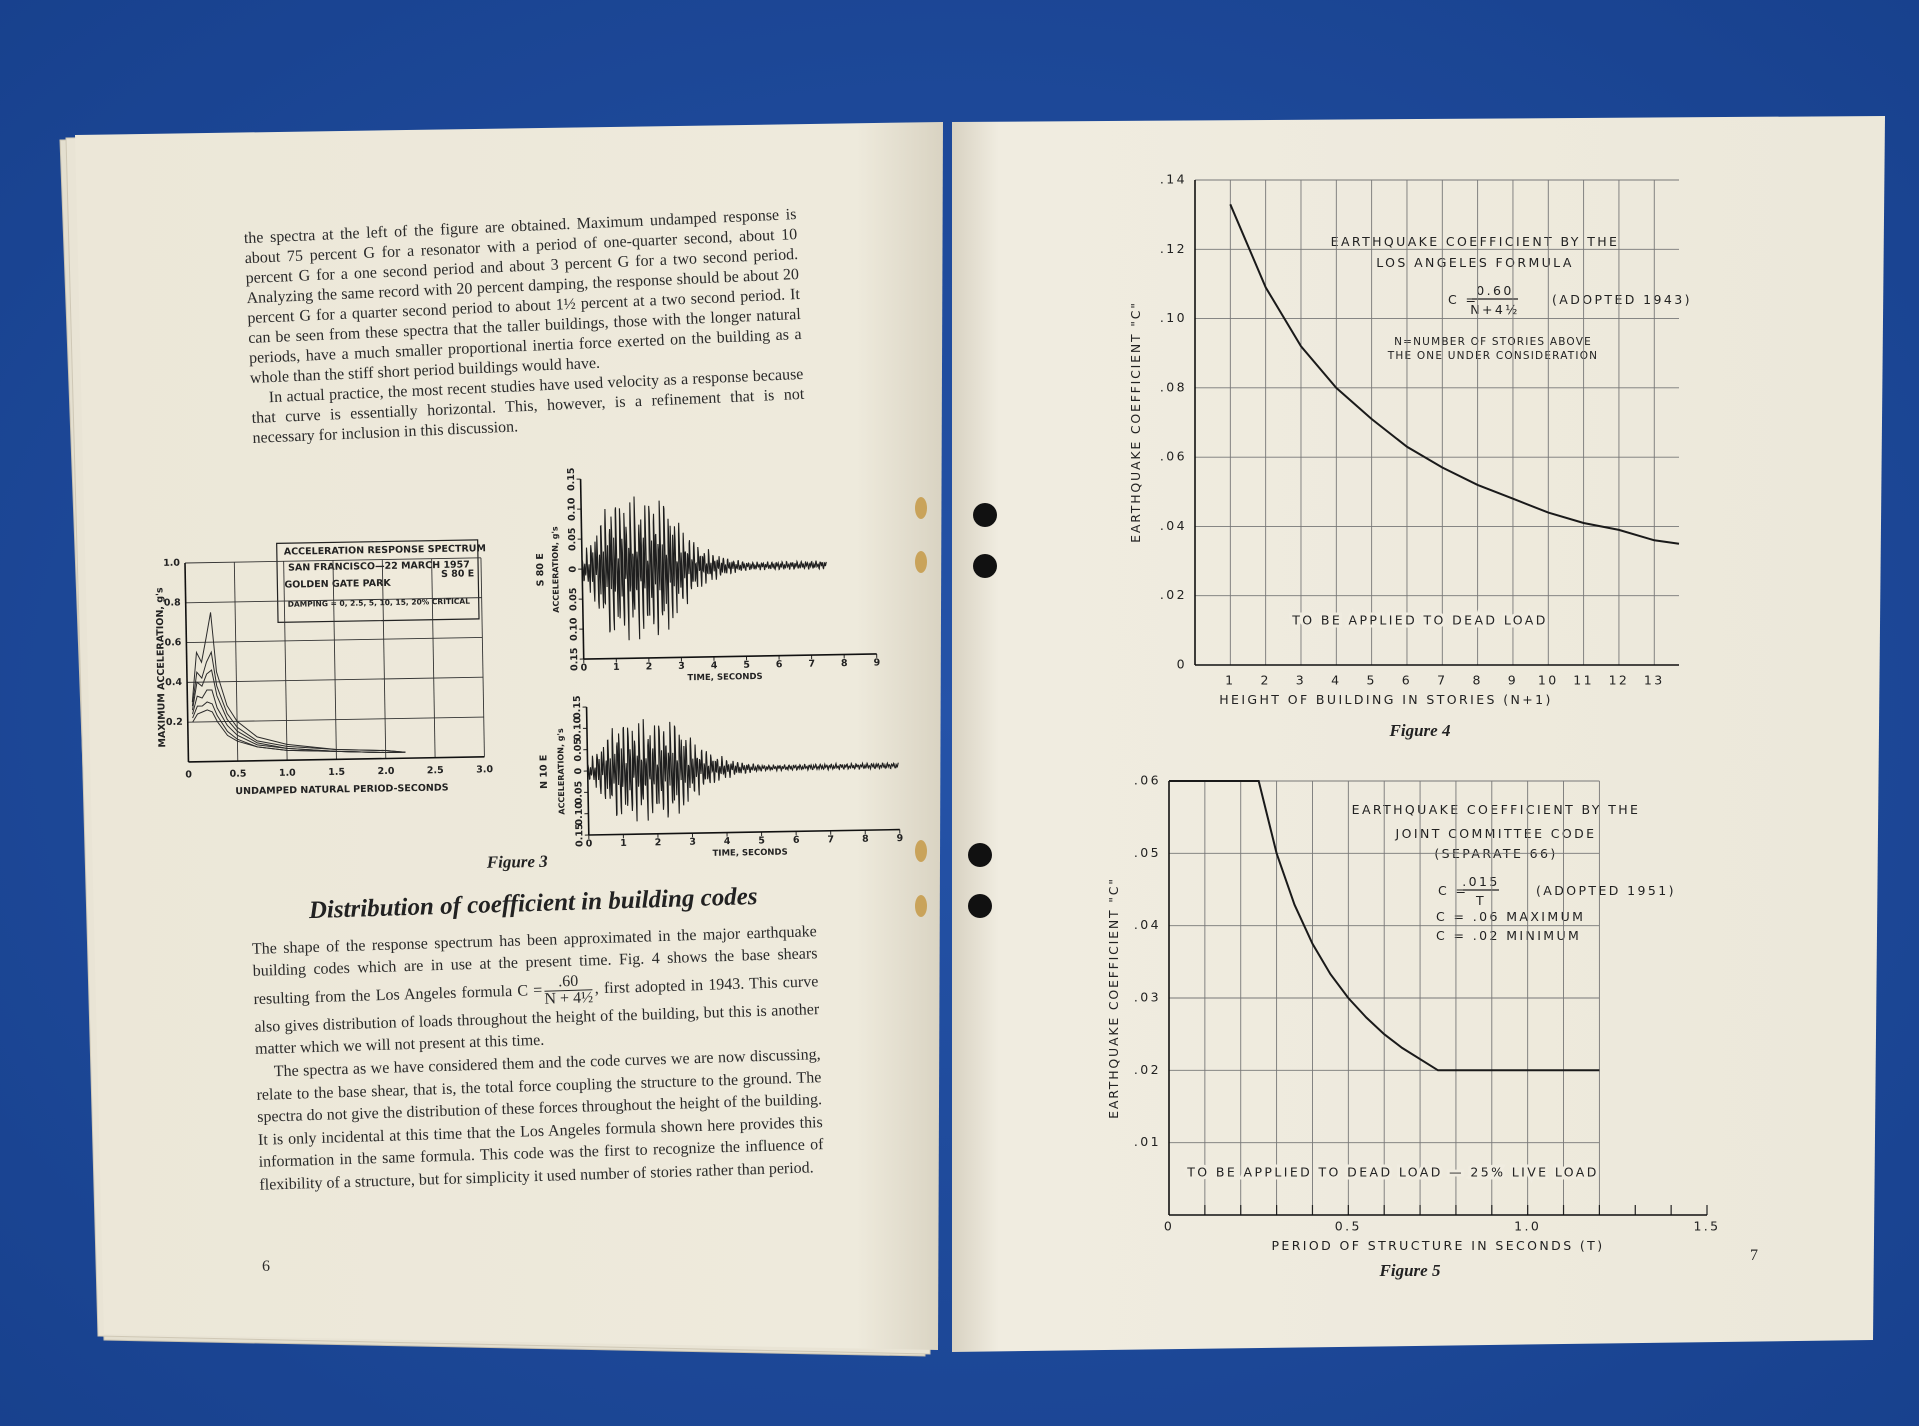 This screenshot has width=1919, height=1426. Describe the element at coordinates (1386, 699) in the screenshot. I see `x-axis-label: HEIGHT OF BUILDING IN STORIES (N+1)` at that location.